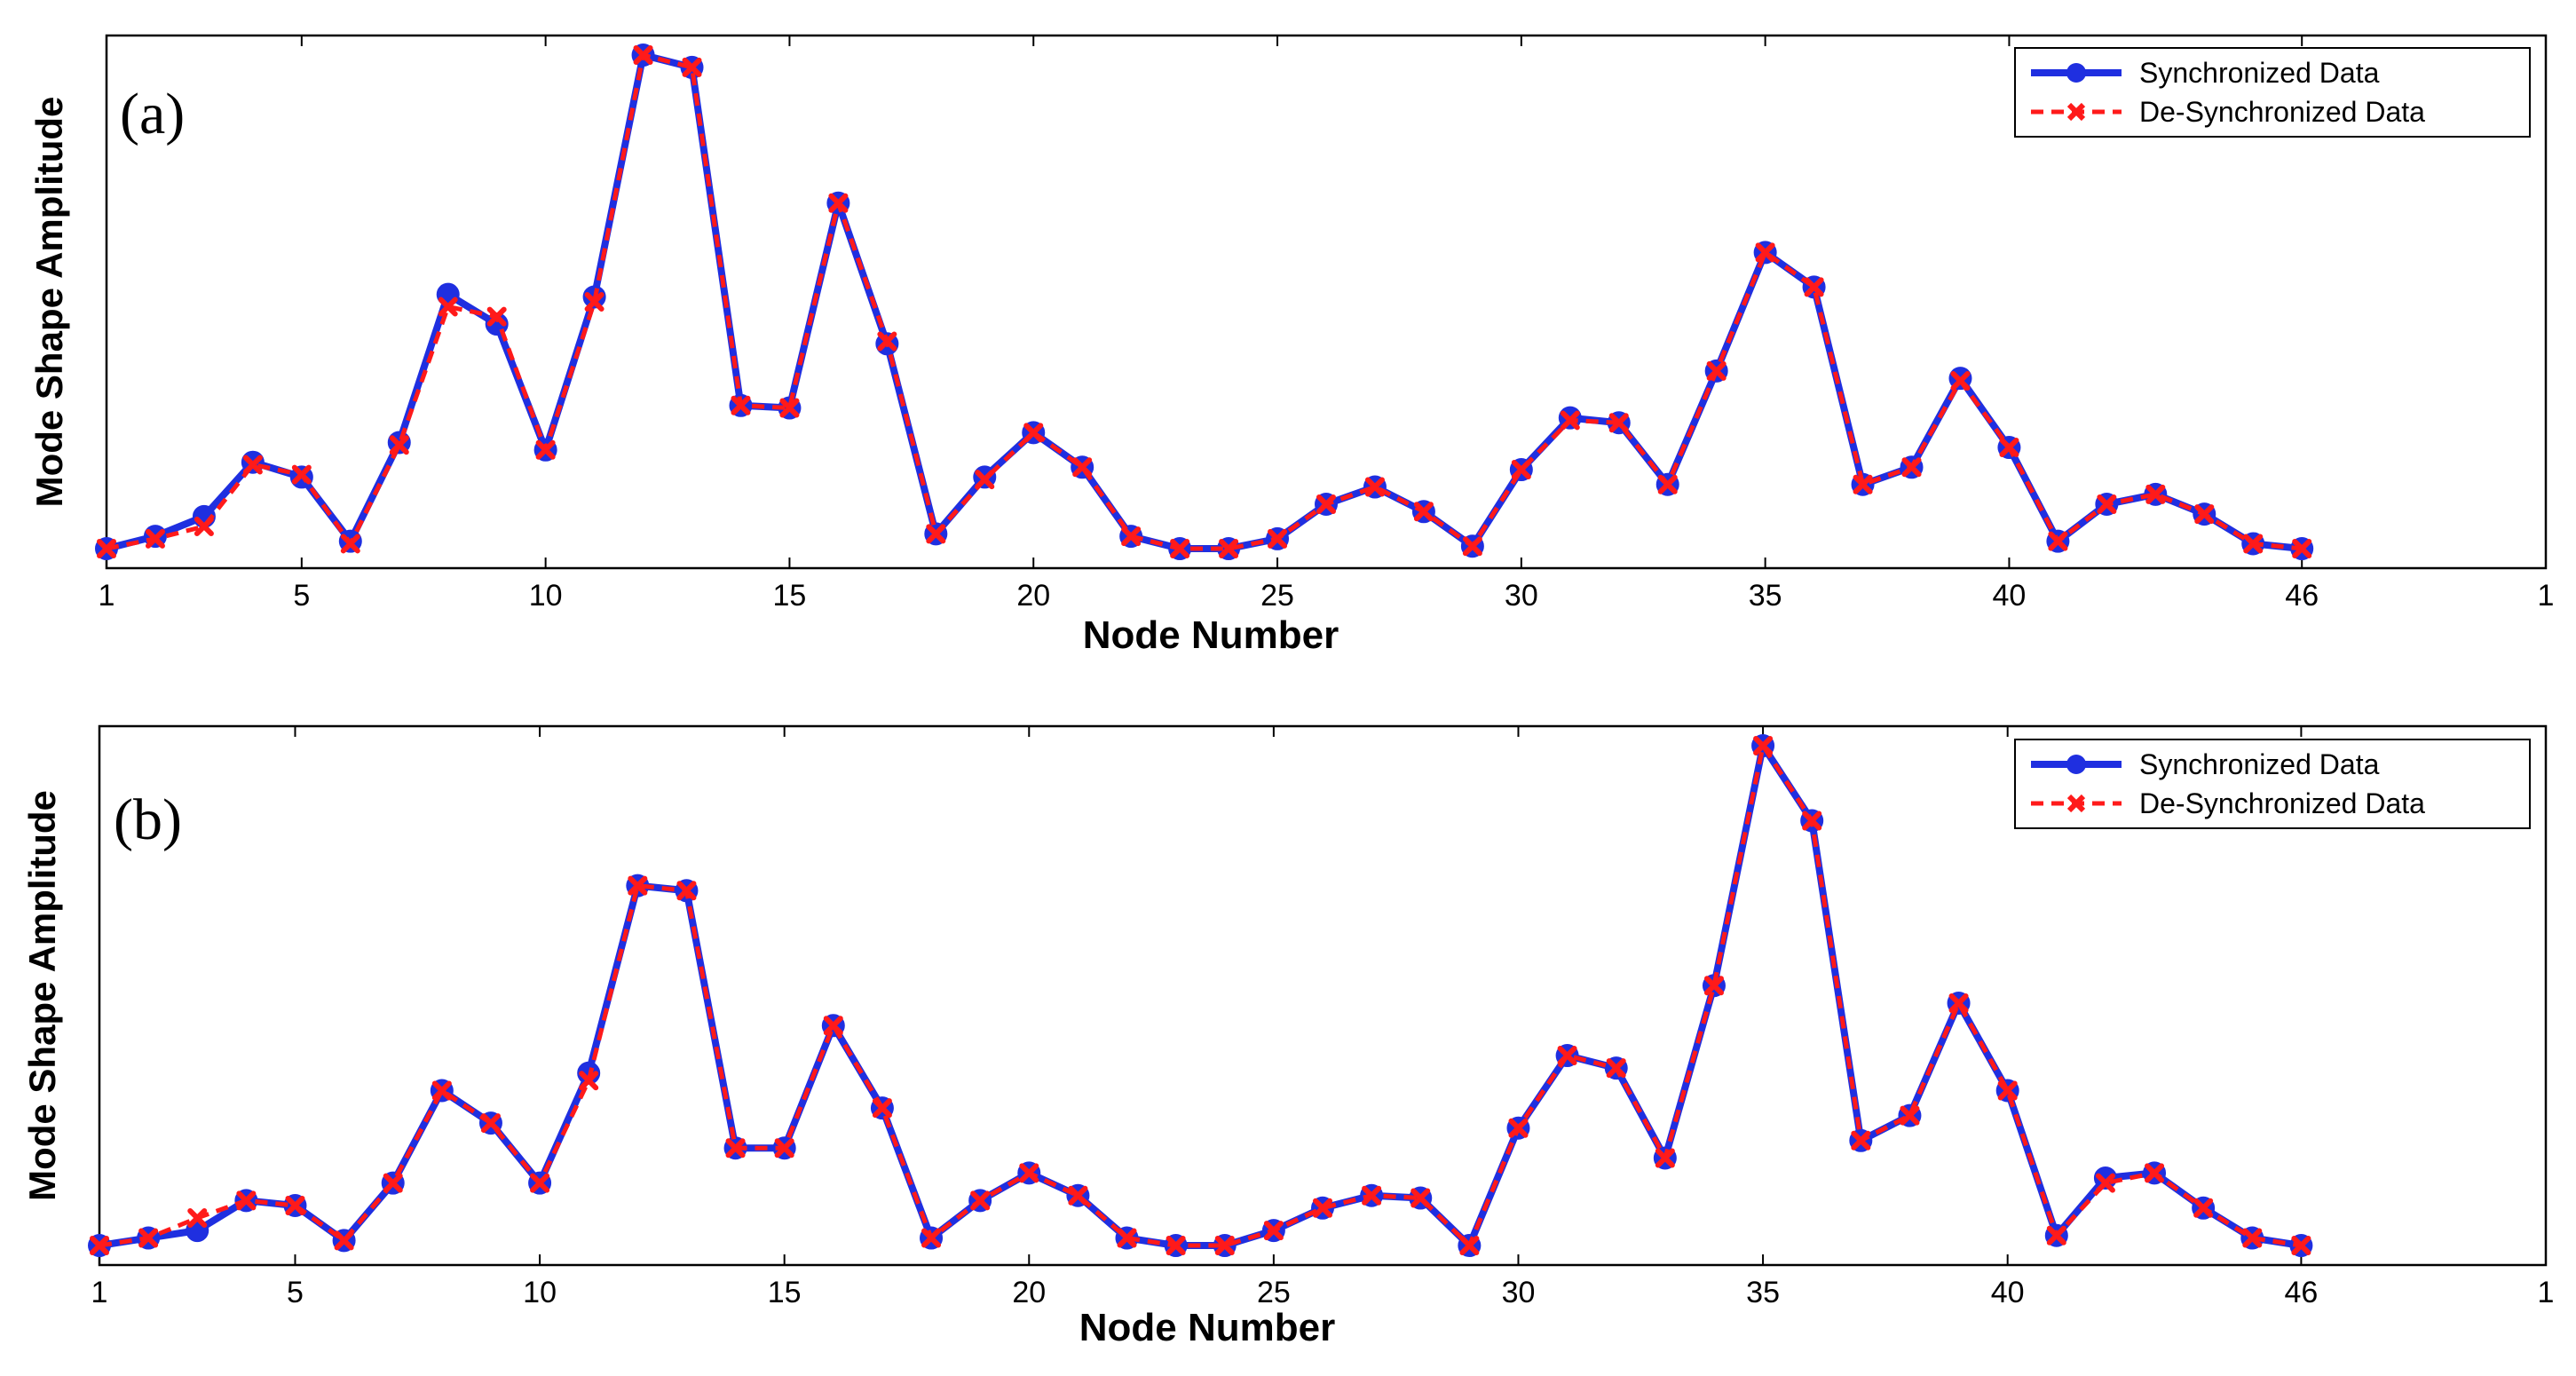  Describe the element at coordinates (152, 114) in the screenshot. I see `panel-label: (a)` at that location.